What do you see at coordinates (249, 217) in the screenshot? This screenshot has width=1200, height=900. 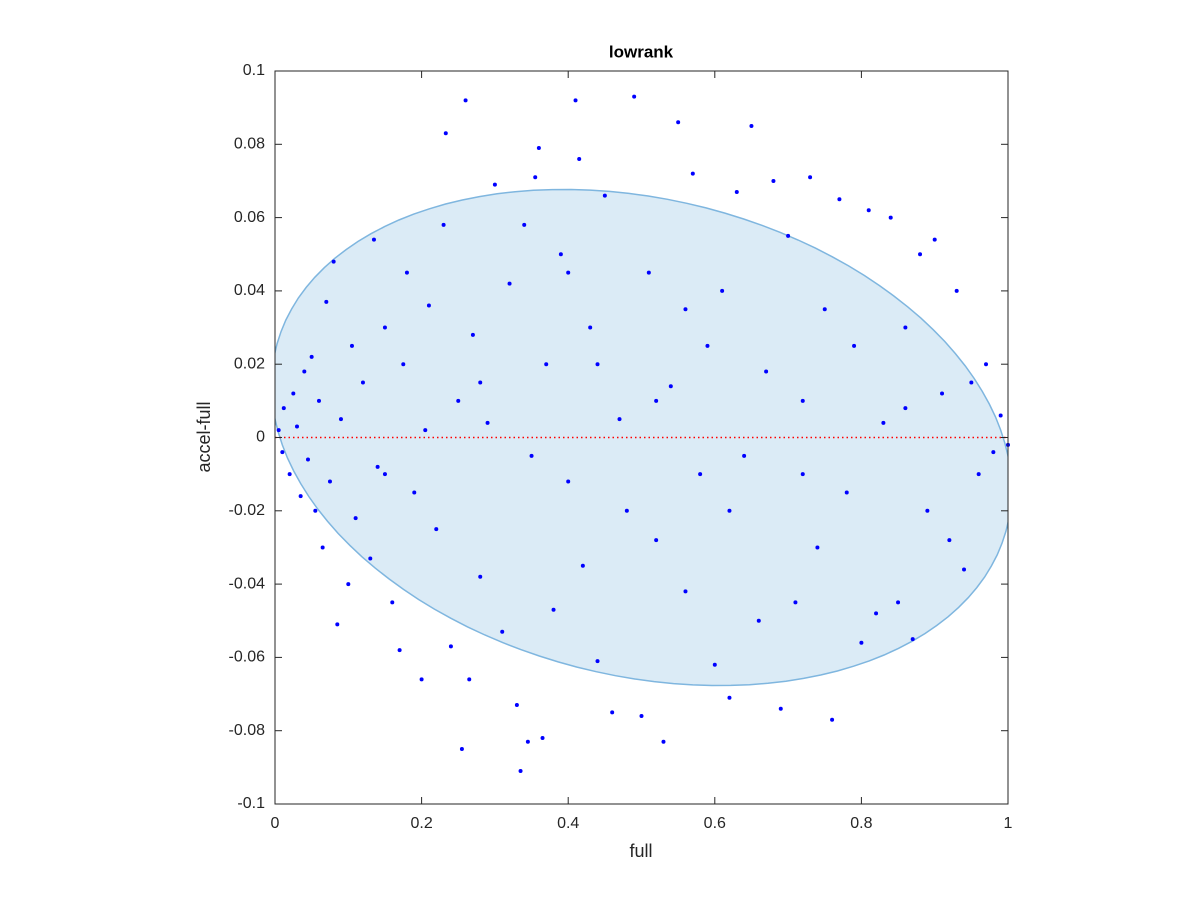 I see `y-tick-label: 0.06` at bounding box center [249, 217].